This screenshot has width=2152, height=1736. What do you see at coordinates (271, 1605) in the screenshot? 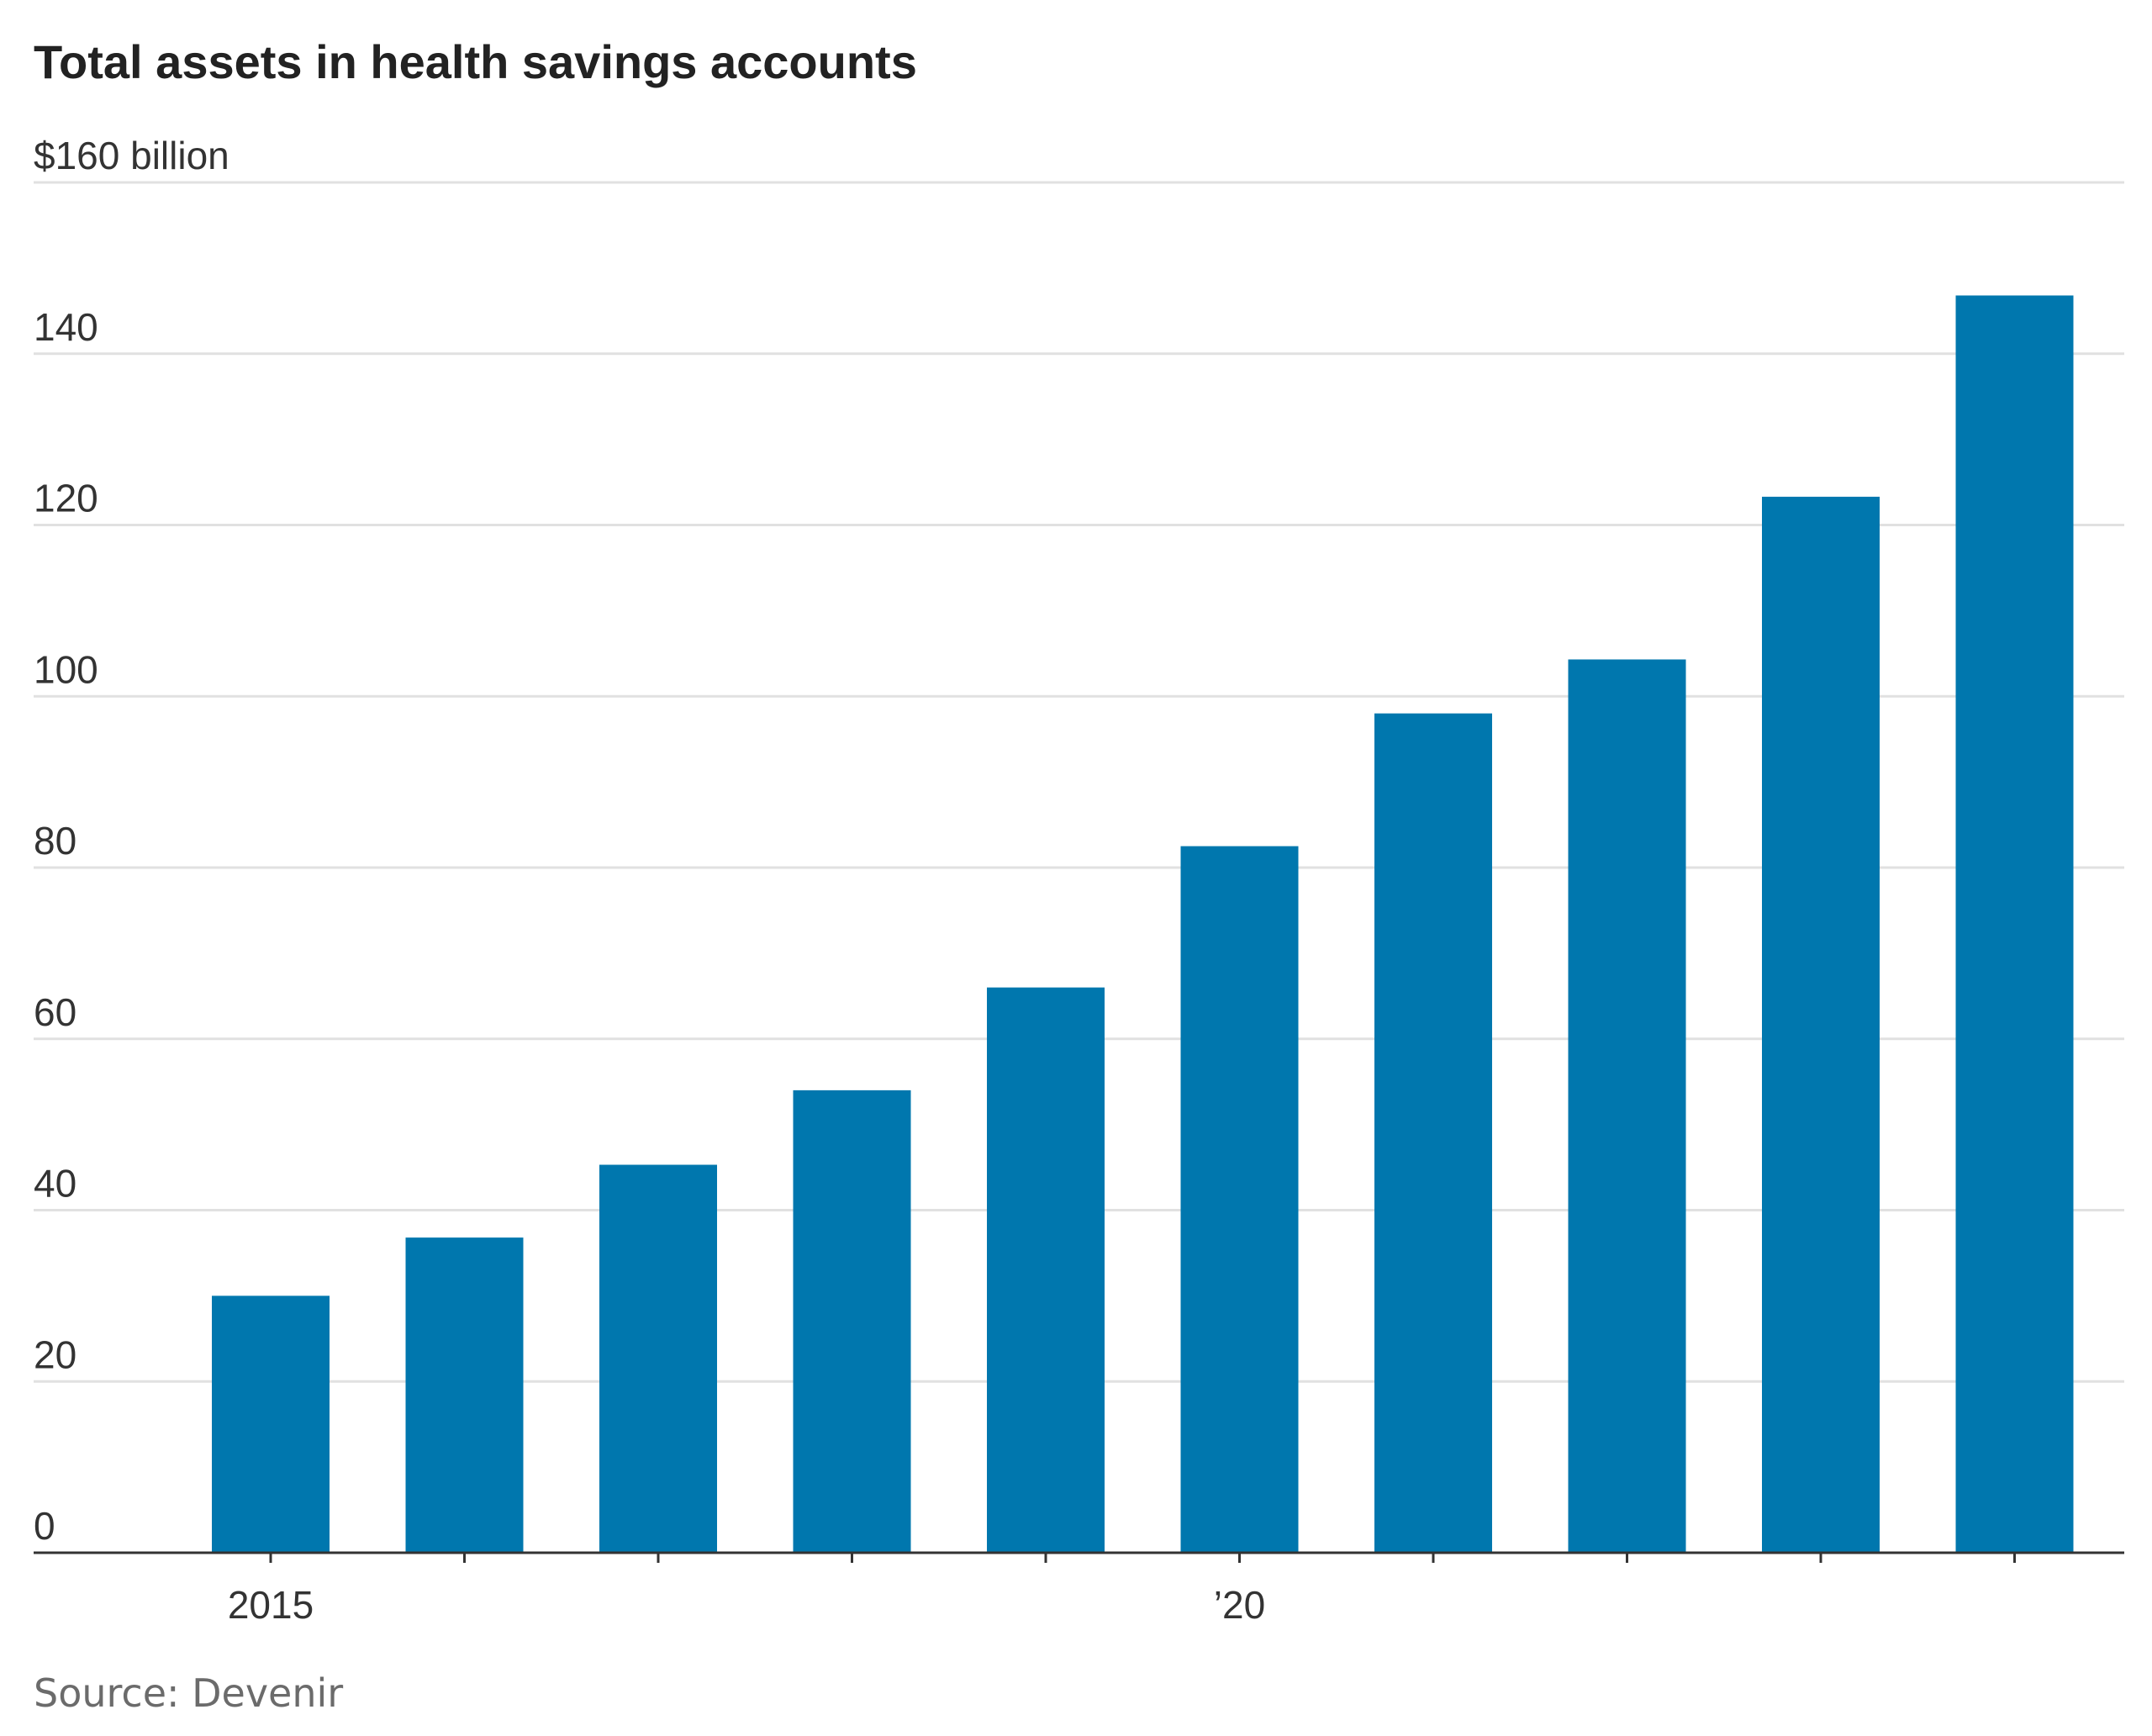
I see `x-tick-label: 2015` at bounding box center [271, 1605].